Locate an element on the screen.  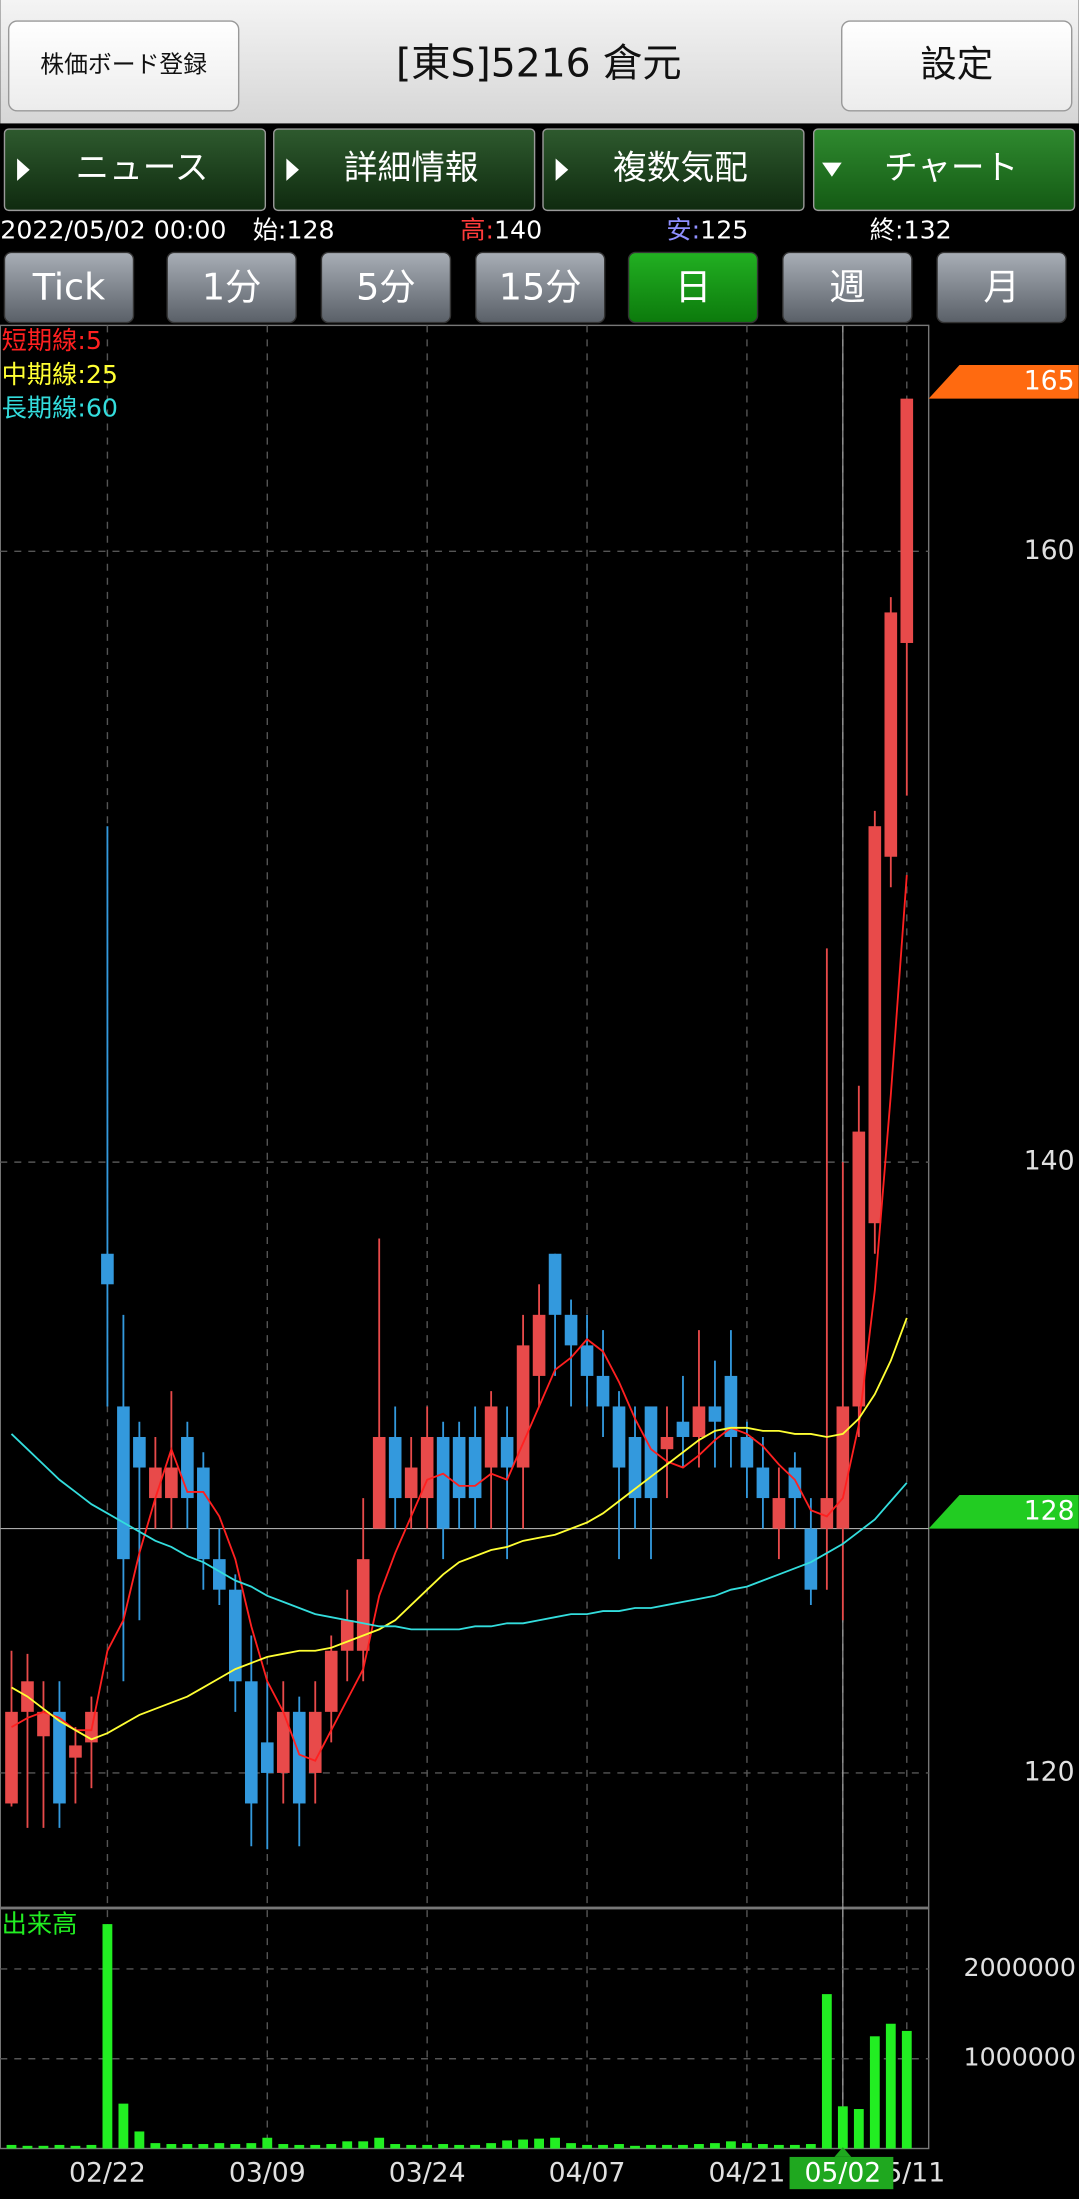
y-tick-label: 120 is located at coordinates (1049, 1771).